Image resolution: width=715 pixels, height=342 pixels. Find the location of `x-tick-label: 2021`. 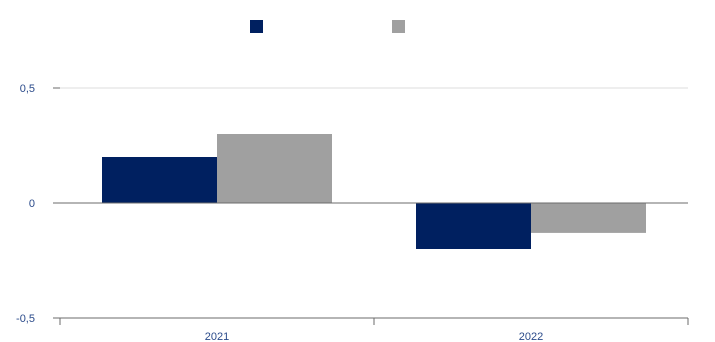

x-tick-label: 2021 is located at coordinates (217, 336).